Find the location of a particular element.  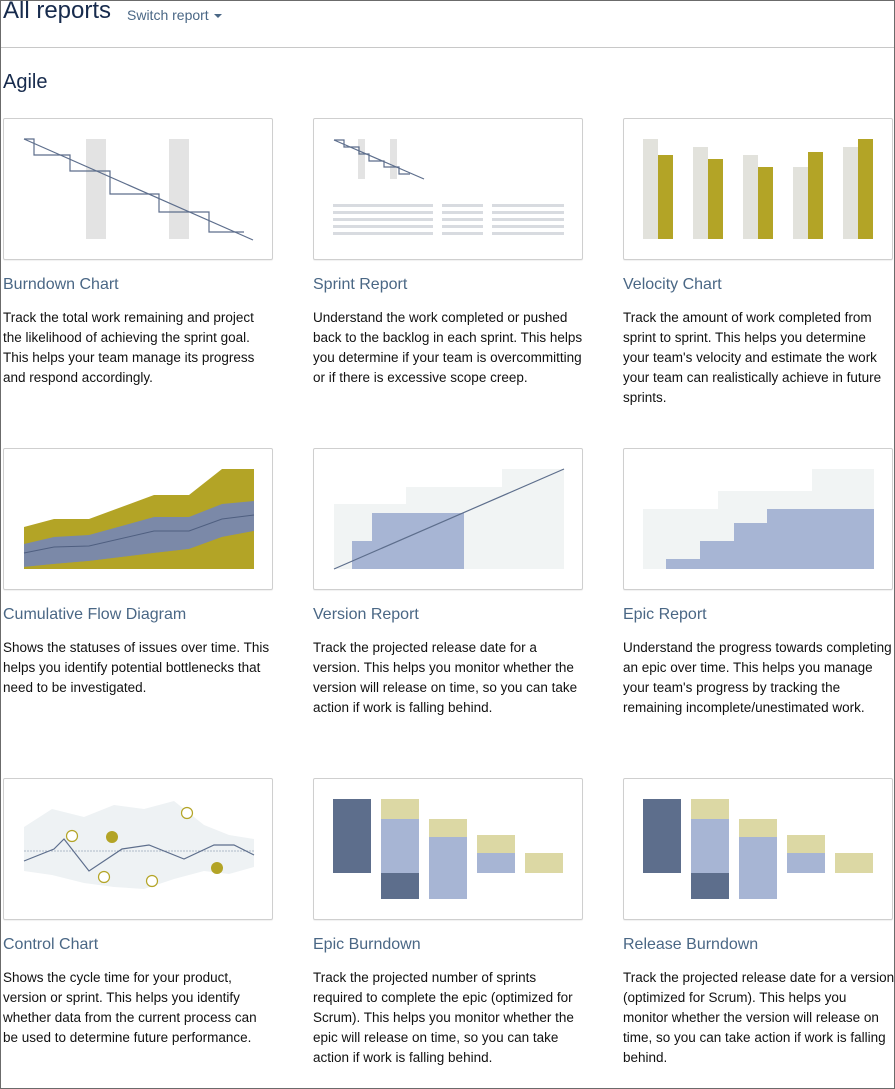

page-title: All reports is located at coordinates (57, 12).